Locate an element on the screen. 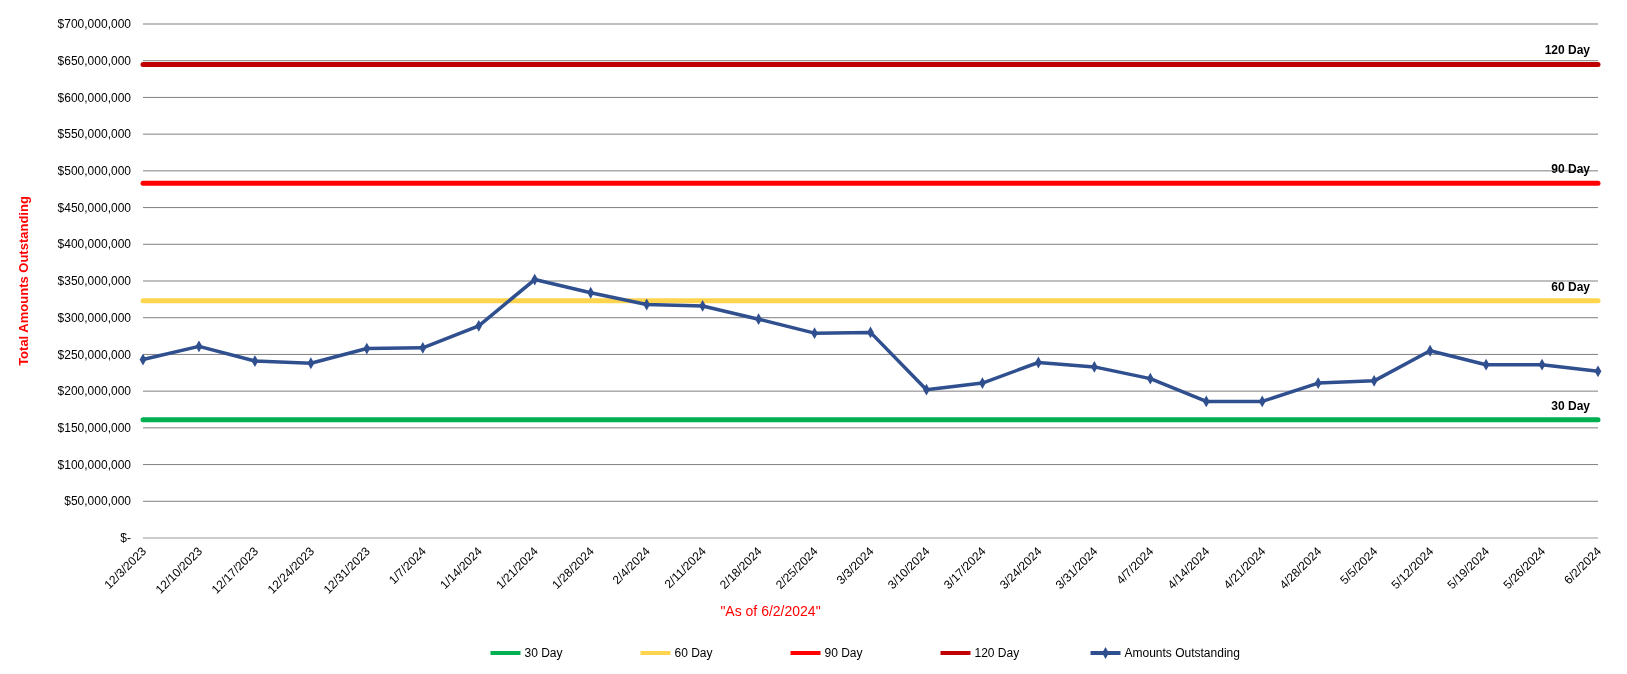  y-tick-label: $- is located at coordinates (125, 538).